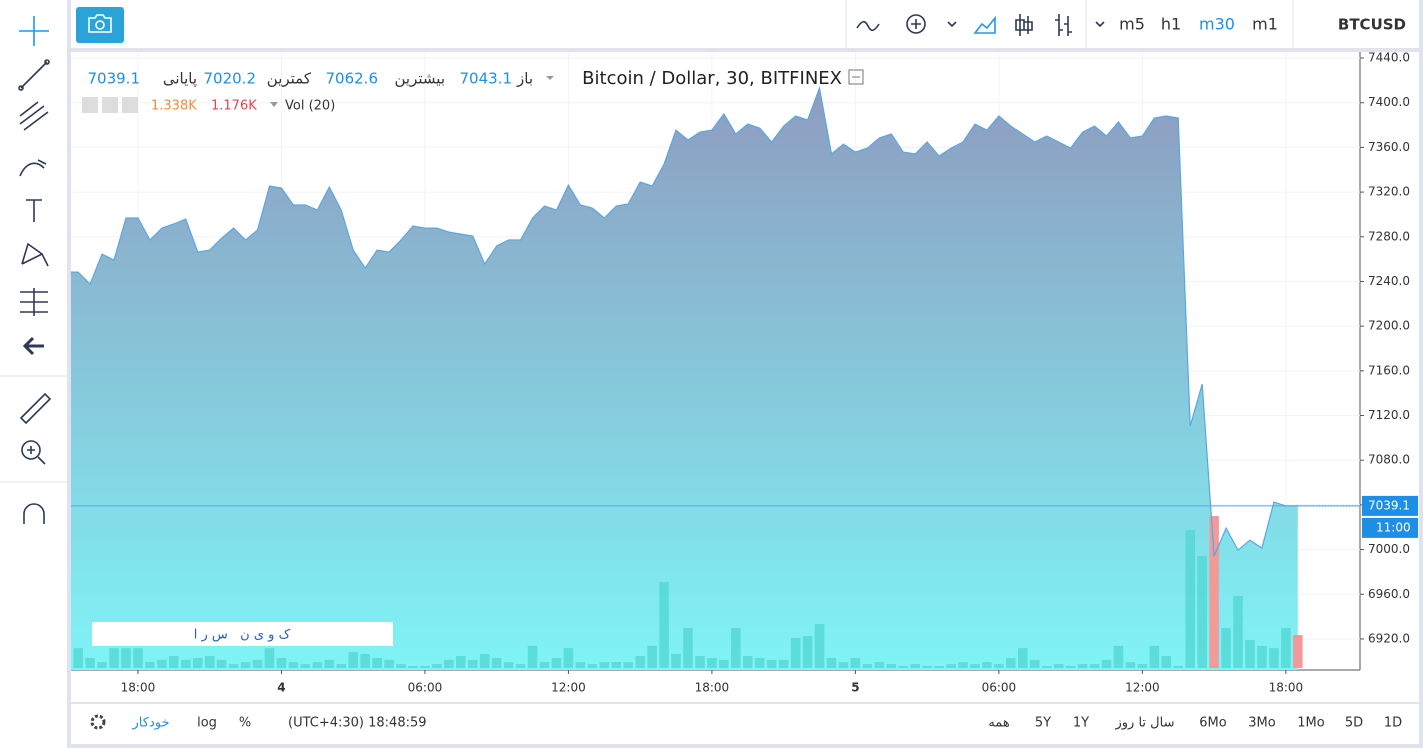 The height and width of the screenshot is (748, 1423). What do you see at coordinates (1389, 102) in the screenshot?
I see `y-tick-label: 7400.0` at bounding box center [1389, 102].